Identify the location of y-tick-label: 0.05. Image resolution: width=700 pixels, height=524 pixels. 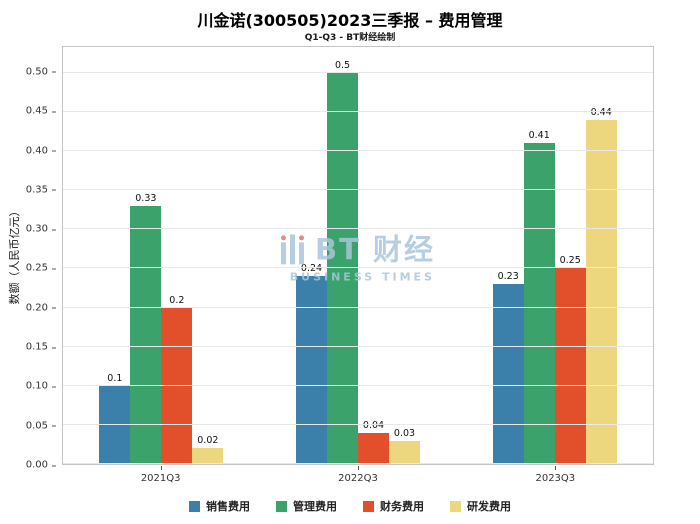
(42, 425).